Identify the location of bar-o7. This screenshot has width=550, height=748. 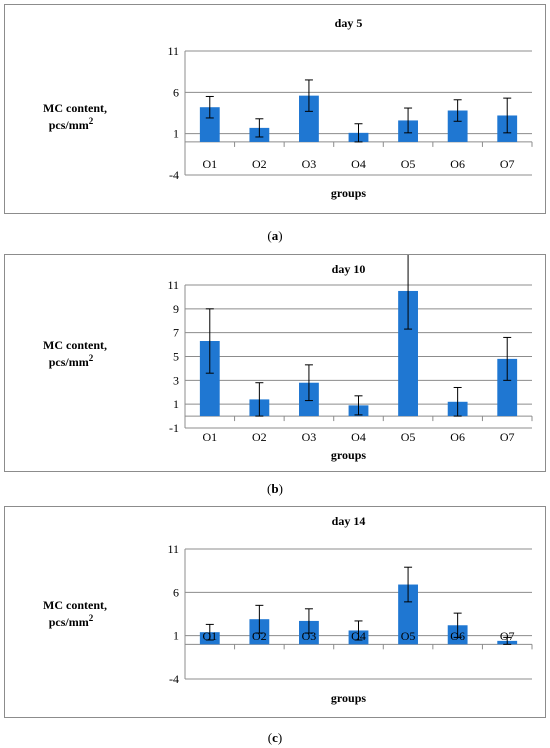
(507, 387).